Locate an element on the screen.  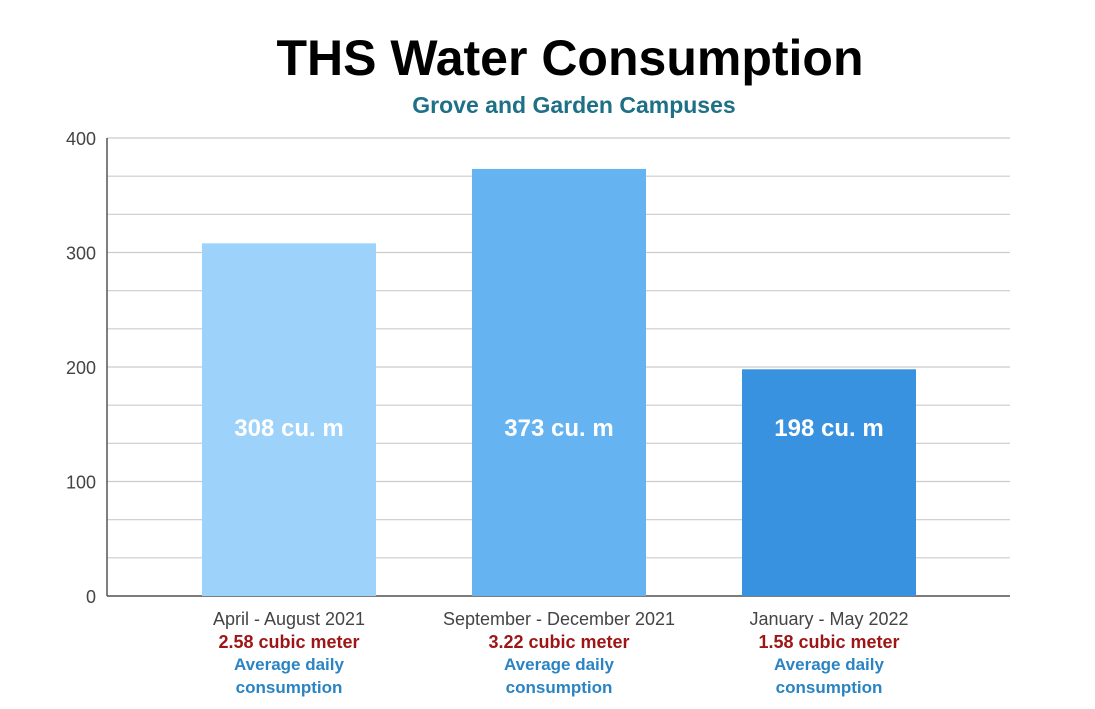
x-tick-label: January - May 2022 is located at coordinates (828, 619).